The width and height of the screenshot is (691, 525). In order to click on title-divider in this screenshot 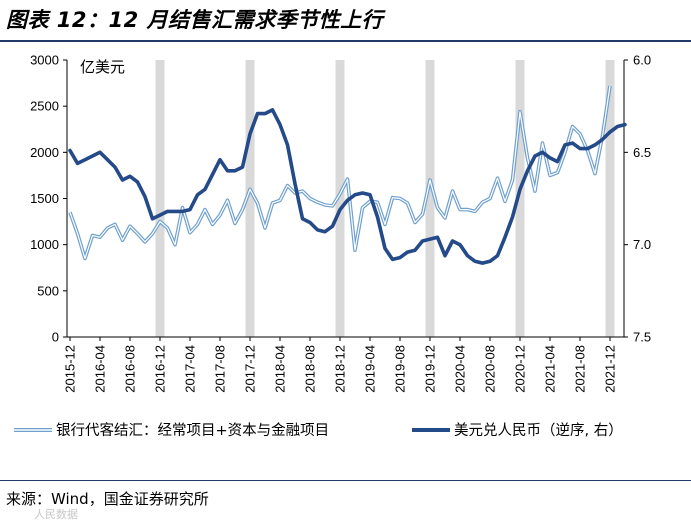, I will do `click(345, 41)`.